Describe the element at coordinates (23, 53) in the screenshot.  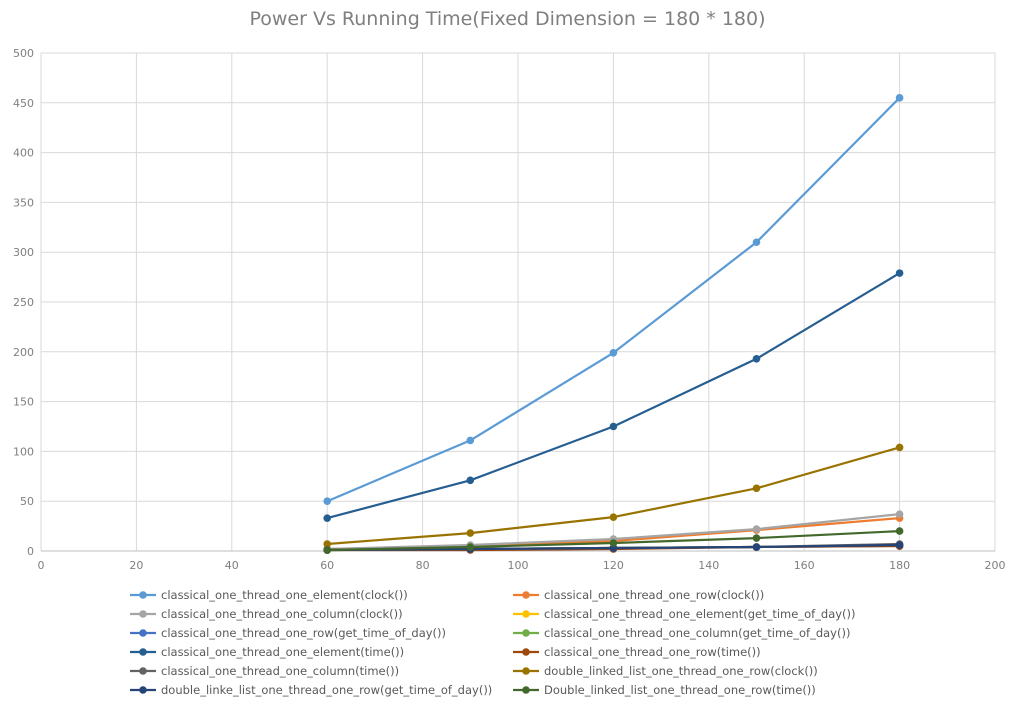
I see `y-tick-label: 500` at that location.